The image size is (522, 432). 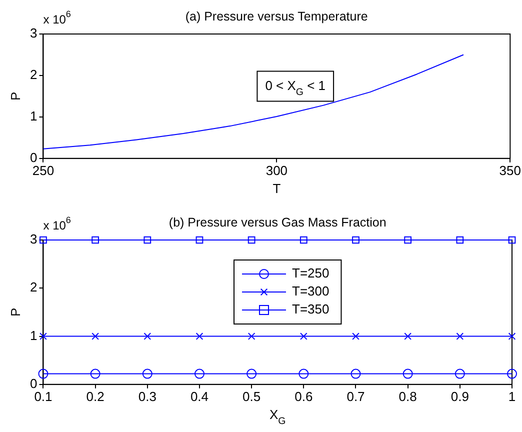 I want to click on legend-label: T=350, so click(x=311, y=309).